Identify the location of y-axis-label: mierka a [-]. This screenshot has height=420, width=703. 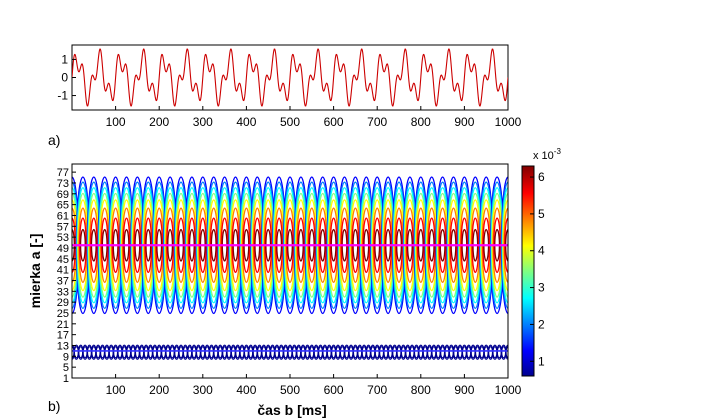
(35, 271).